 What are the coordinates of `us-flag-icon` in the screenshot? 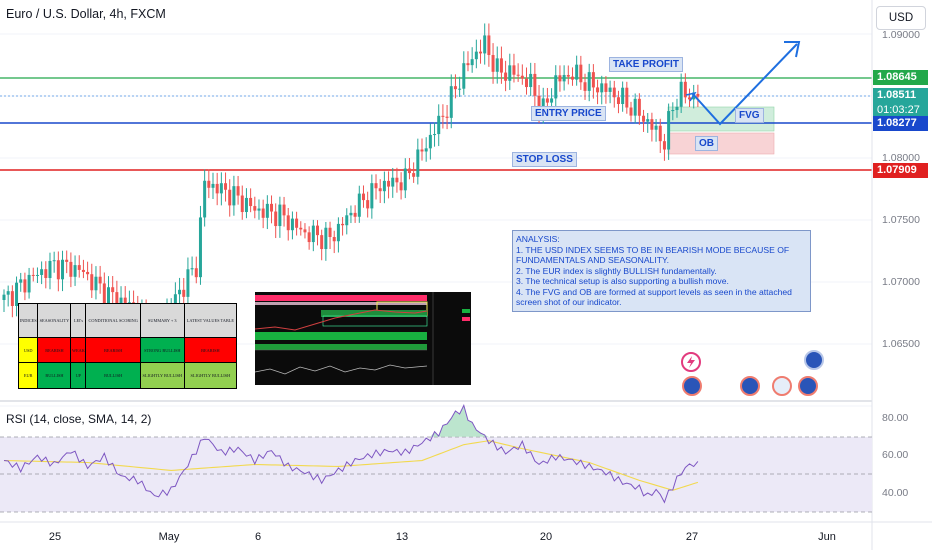 It's located at (782, 386).